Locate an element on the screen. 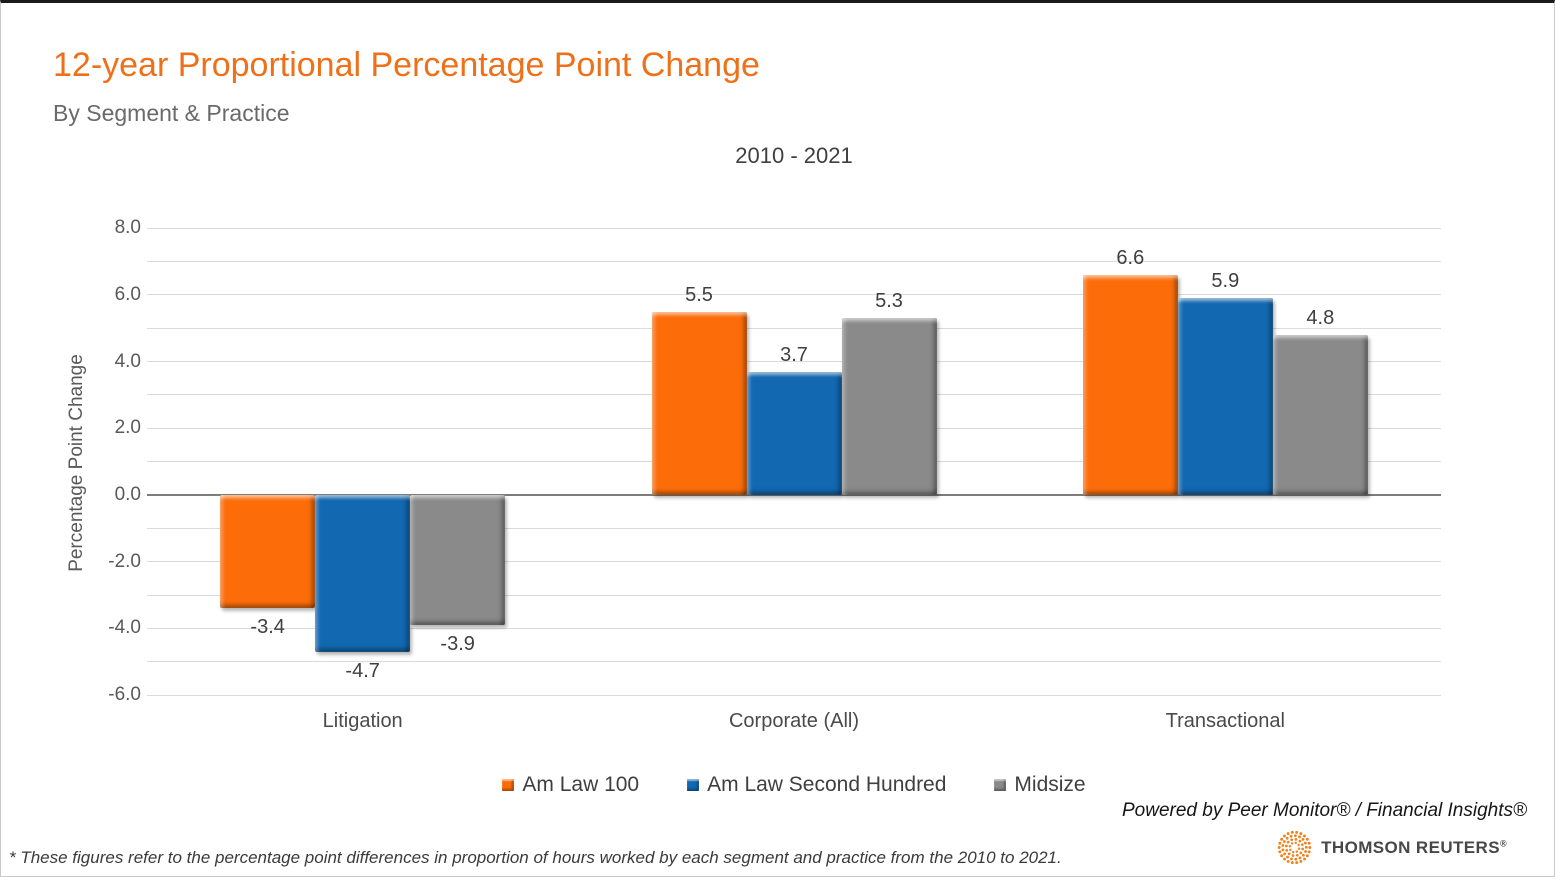 This screenshot has height=877, width=1555. legend-label: Am Law Second Hundred is located at coordinates (827, 784).